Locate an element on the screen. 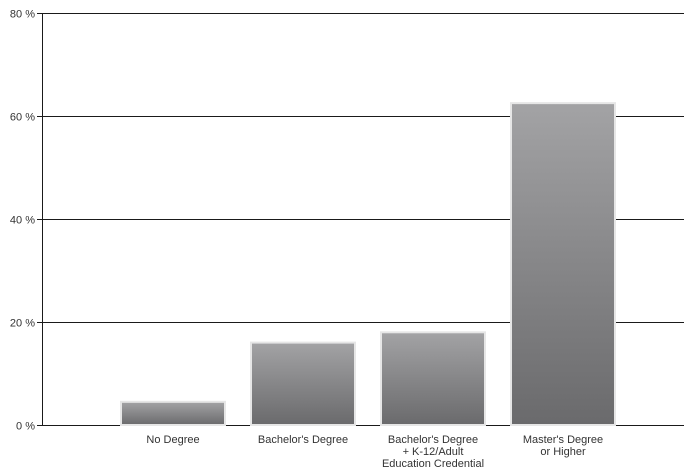 This screenshot has height=476, width=684. x-tick-label-line: or Higher is located at coordinates (563, 452).